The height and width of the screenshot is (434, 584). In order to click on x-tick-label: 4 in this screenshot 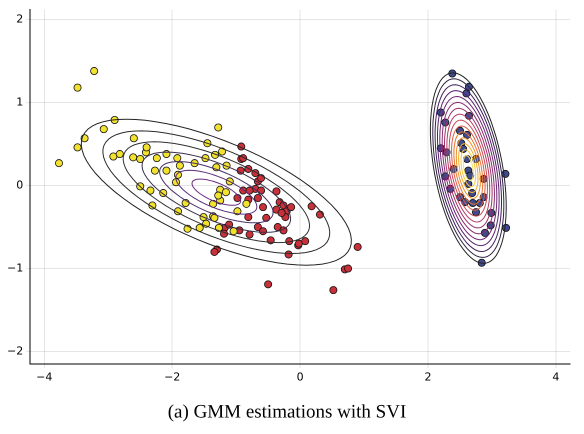, I will do `click(556, 377)`.